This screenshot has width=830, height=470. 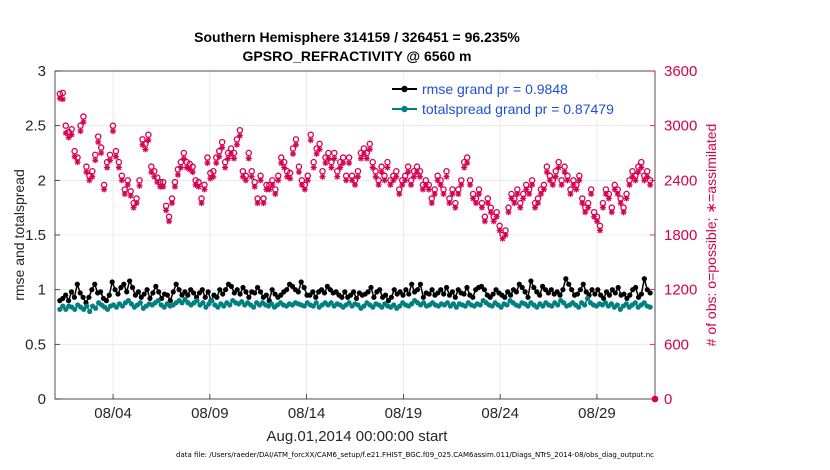 I want to click on y-tick-label: 3, so click(x=42, y=71).